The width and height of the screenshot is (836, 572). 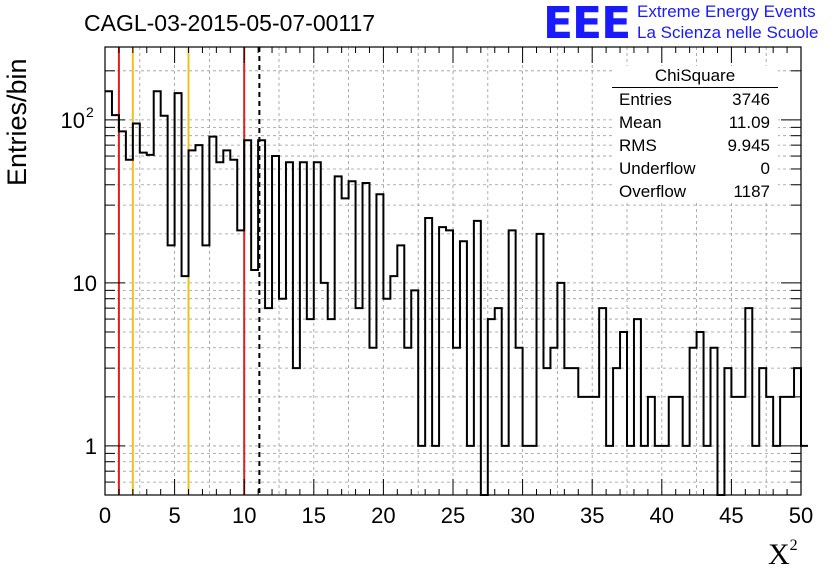 I want to click on stats-row-entries: Entries 3746, so click(x=695, y=99).